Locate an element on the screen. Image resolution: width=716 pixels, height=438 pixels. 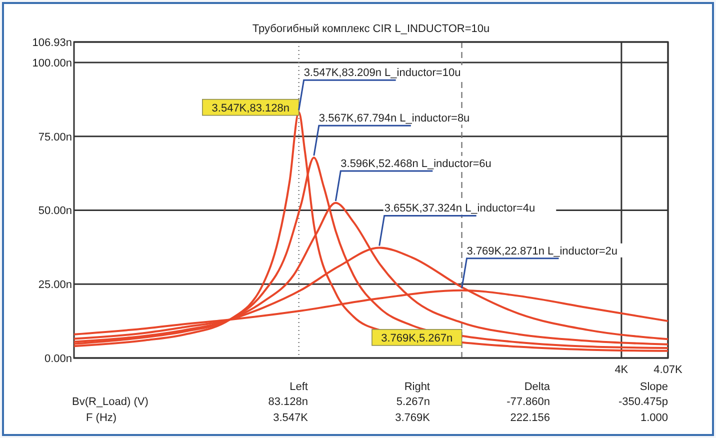
annotation: 3.596K,52.468n L_inductor=6u is located at coordinates (416, 164).